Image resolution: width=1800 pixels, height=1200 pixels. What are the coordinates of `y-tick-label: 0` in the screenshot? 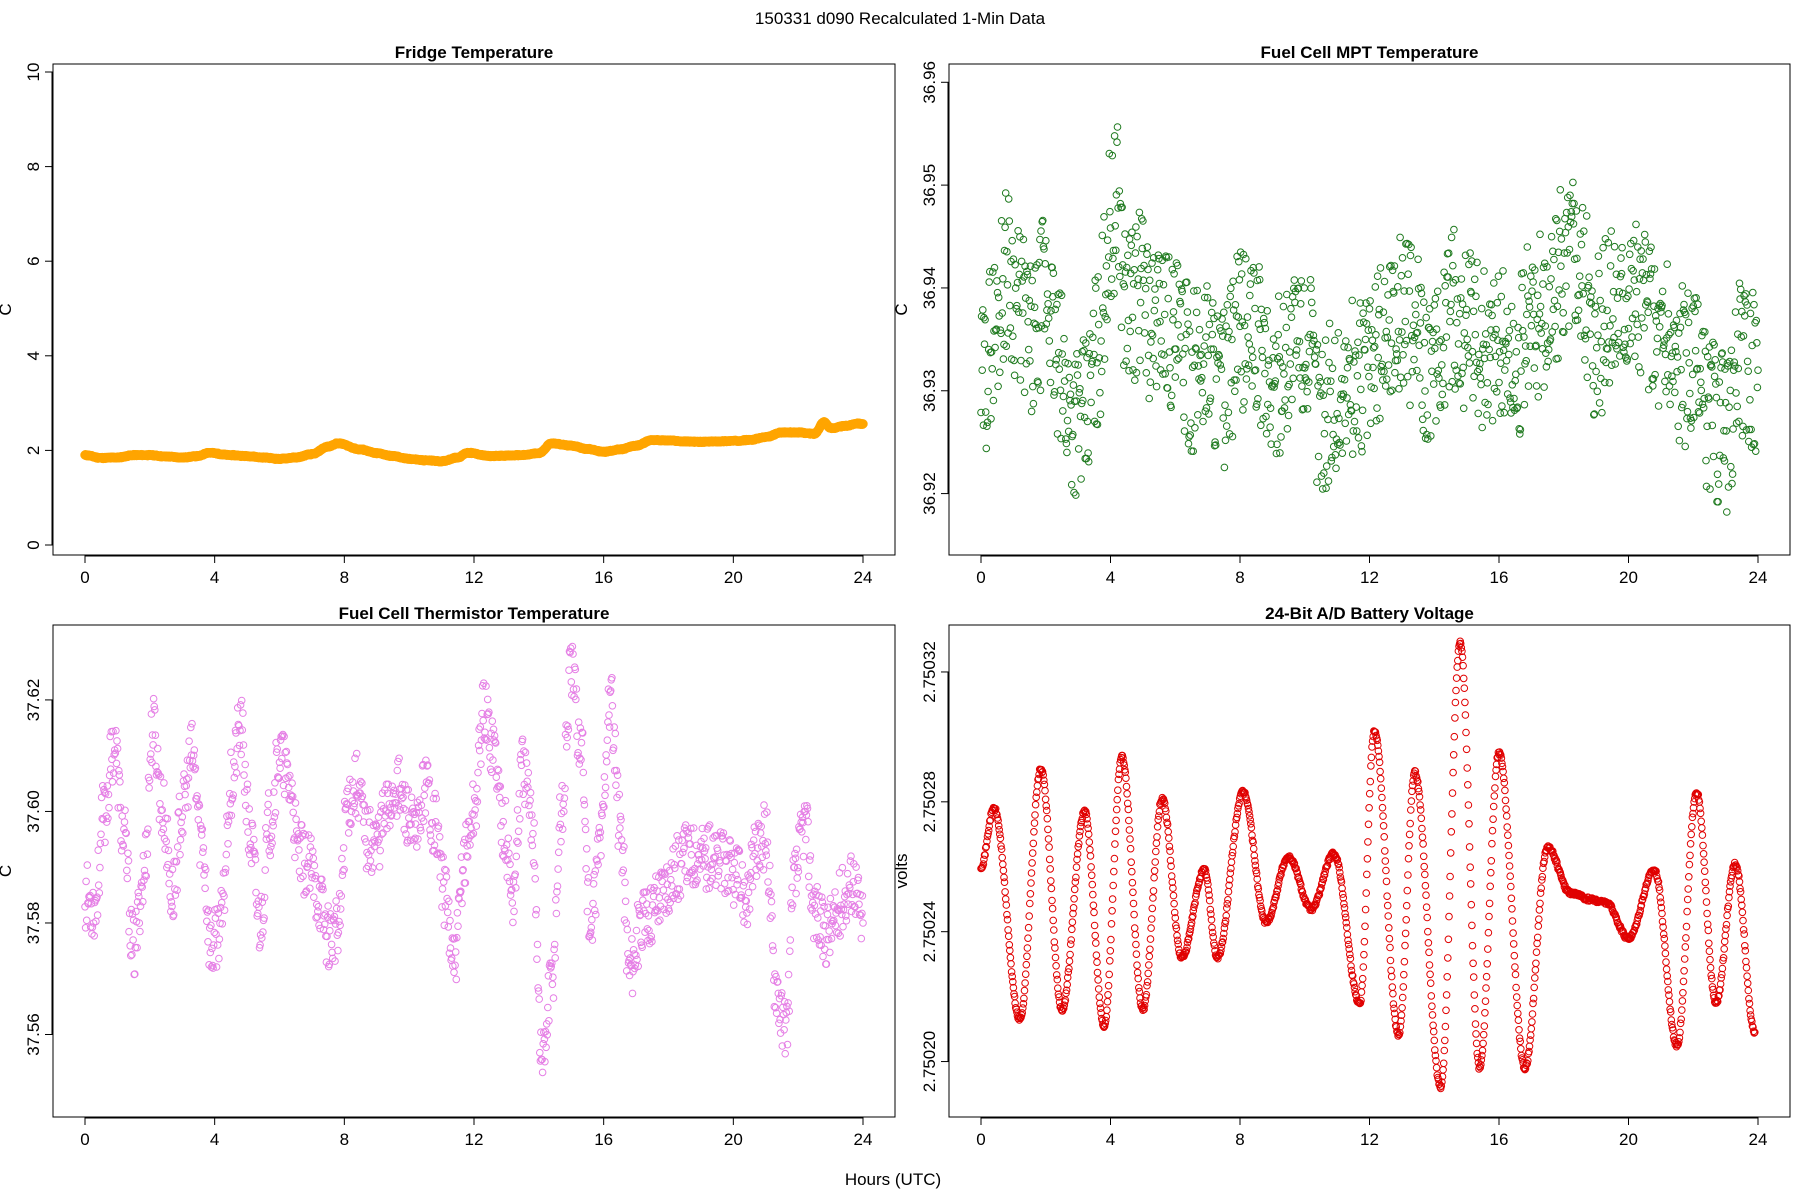 It's located at (33, 544).